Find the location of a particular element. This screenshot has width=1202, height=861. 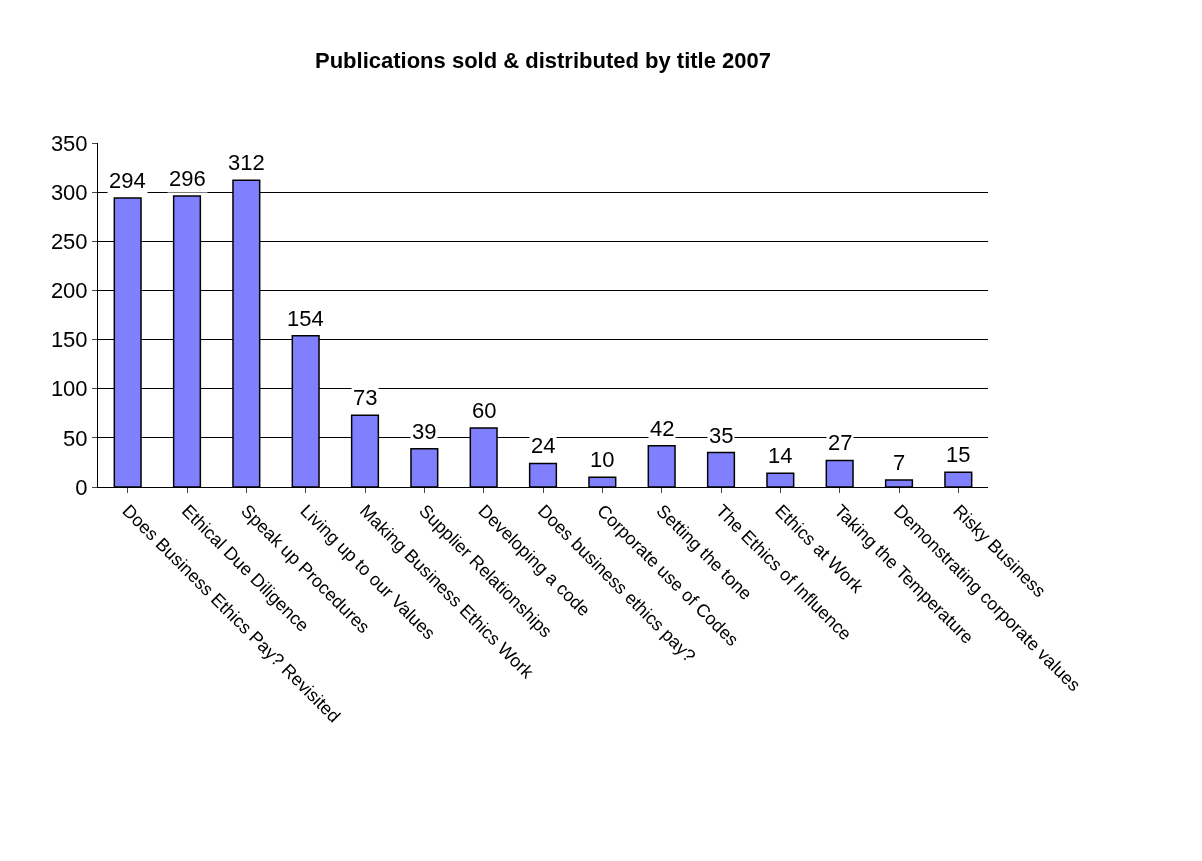

y-tick-label: 150 is located at coordinates (69, 340).